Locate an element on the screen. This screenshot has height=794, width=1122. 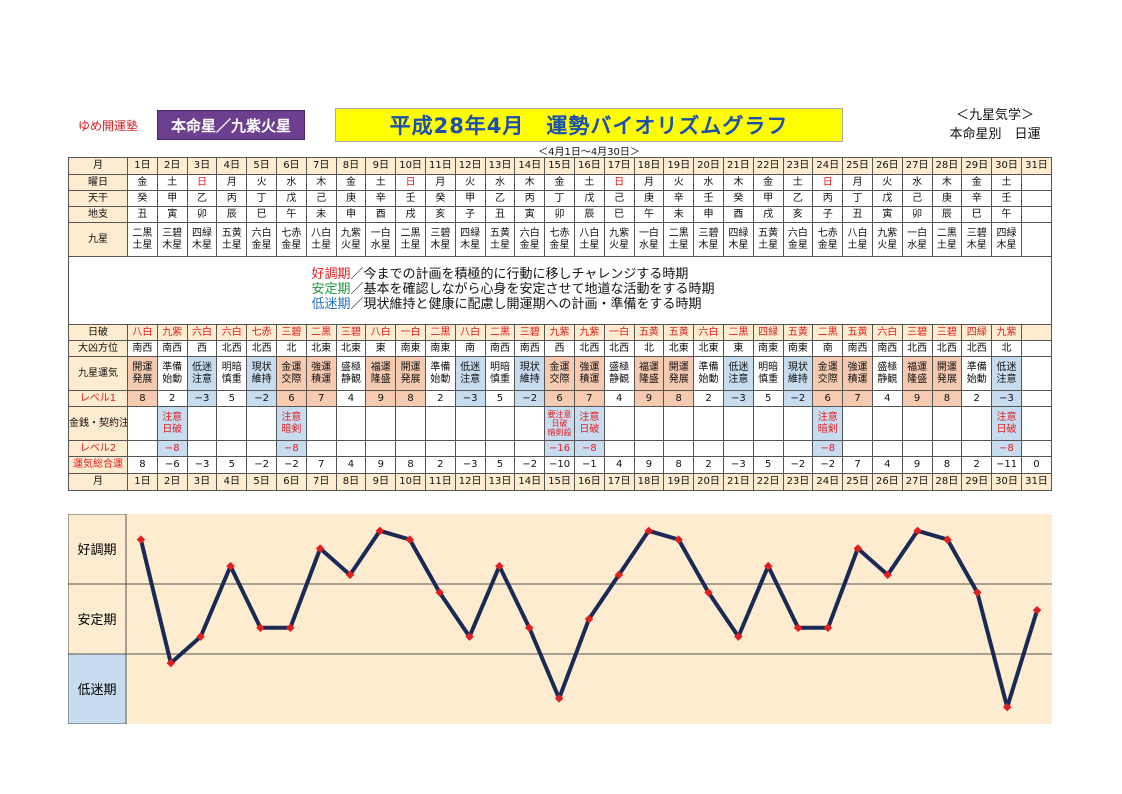
weekday-cell: 火 is located at coordinates (679, 182).